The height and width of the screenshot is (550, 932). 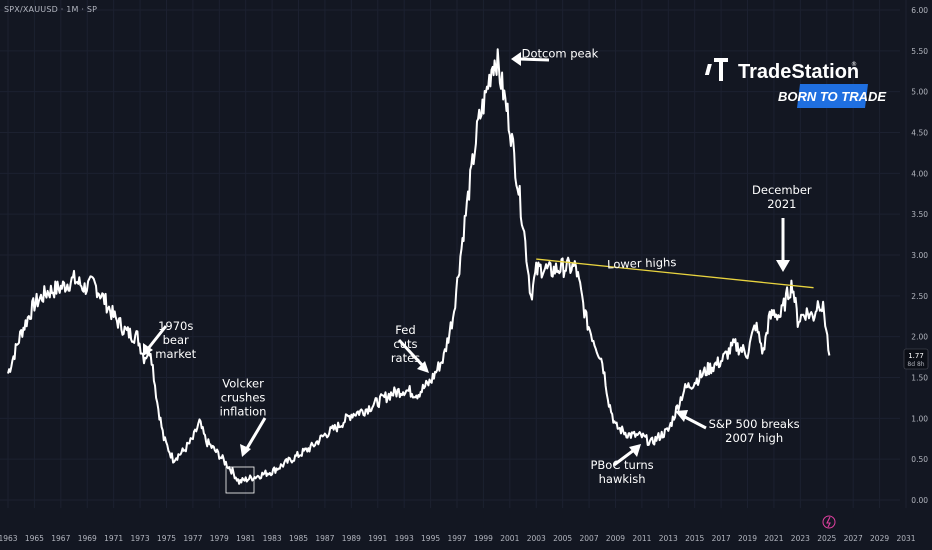 What do you see at coordinates (916, 356) in the screenshot?
I see `last-price-value: 1.77` at bounding box center [916, 356].